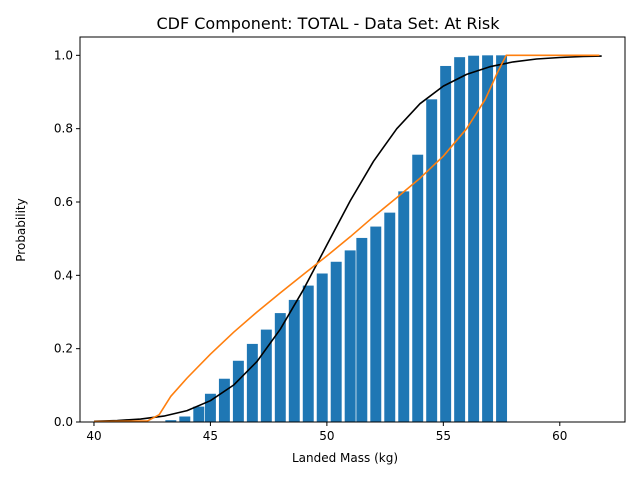 The image size is (640, 480). I want to click on x-axis-label: Landed Mass (kg), so click(345, 458).